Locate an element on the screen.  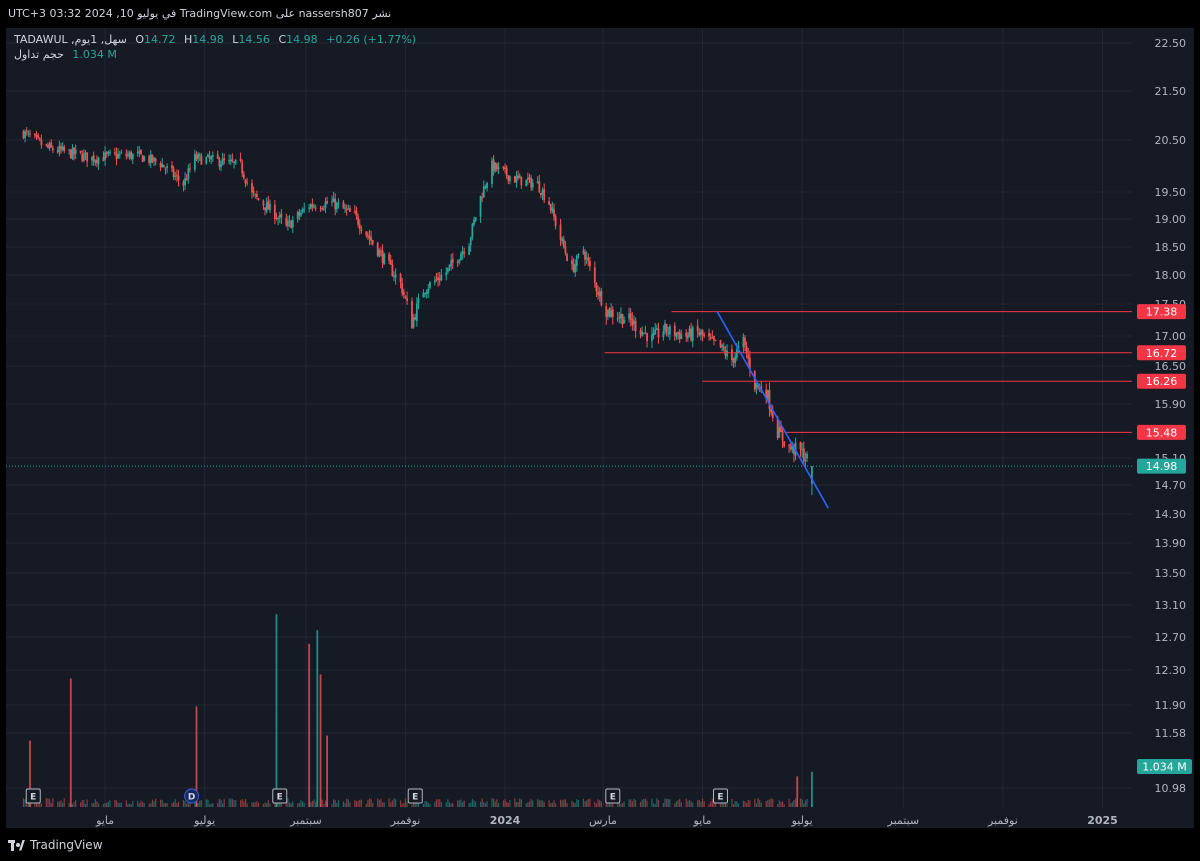
price-axis-tick: 19.50 is located at coordinates (1171, 192).